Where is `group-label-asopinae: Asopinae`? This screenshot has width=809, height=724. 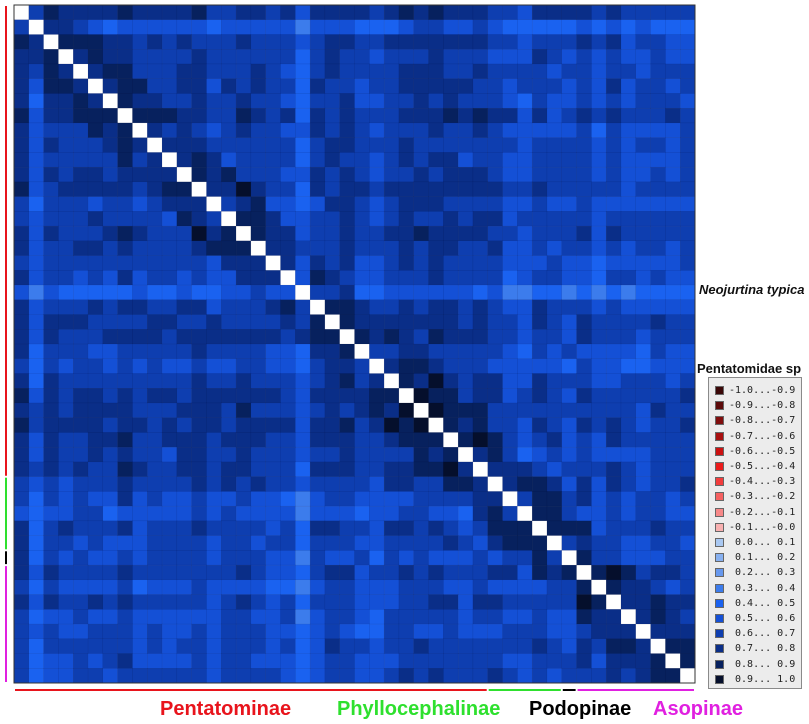
group-label-asopinae: Asopinae is located at coordinates (698, 709).